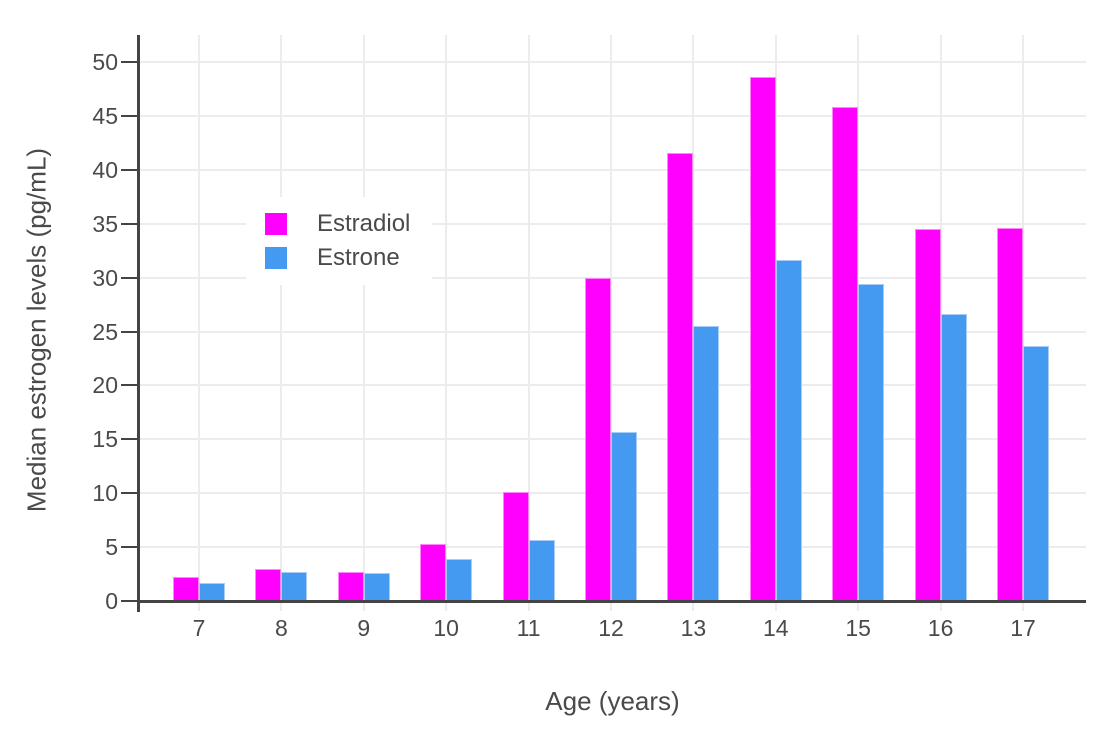 The width and height of the screenshot is (1112, 748). Describe the element at coordinates (111, 547) in the screenshot. I see `y-tick-label: 5` at that location.